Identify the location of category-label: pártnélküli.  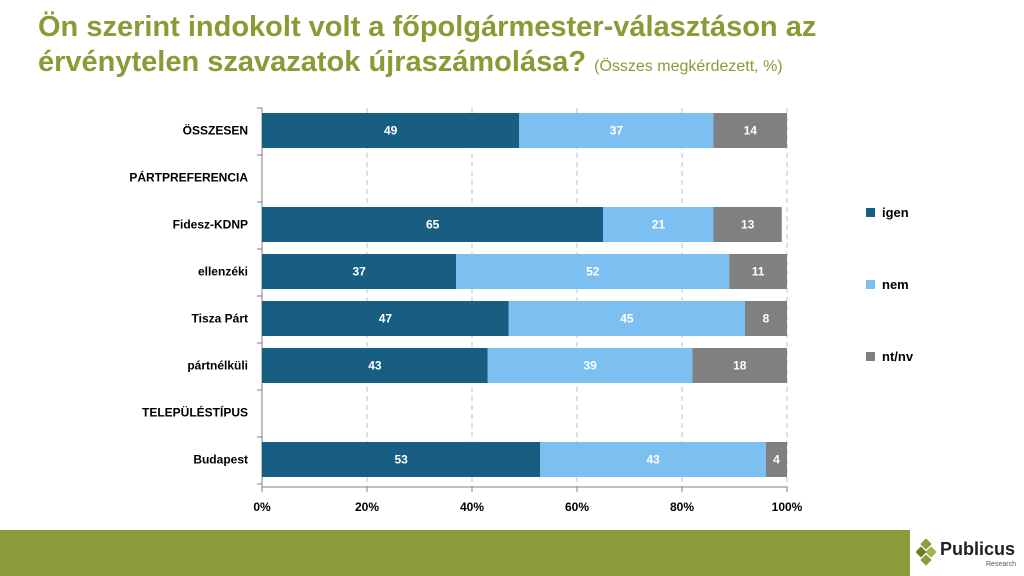
(217, 366).